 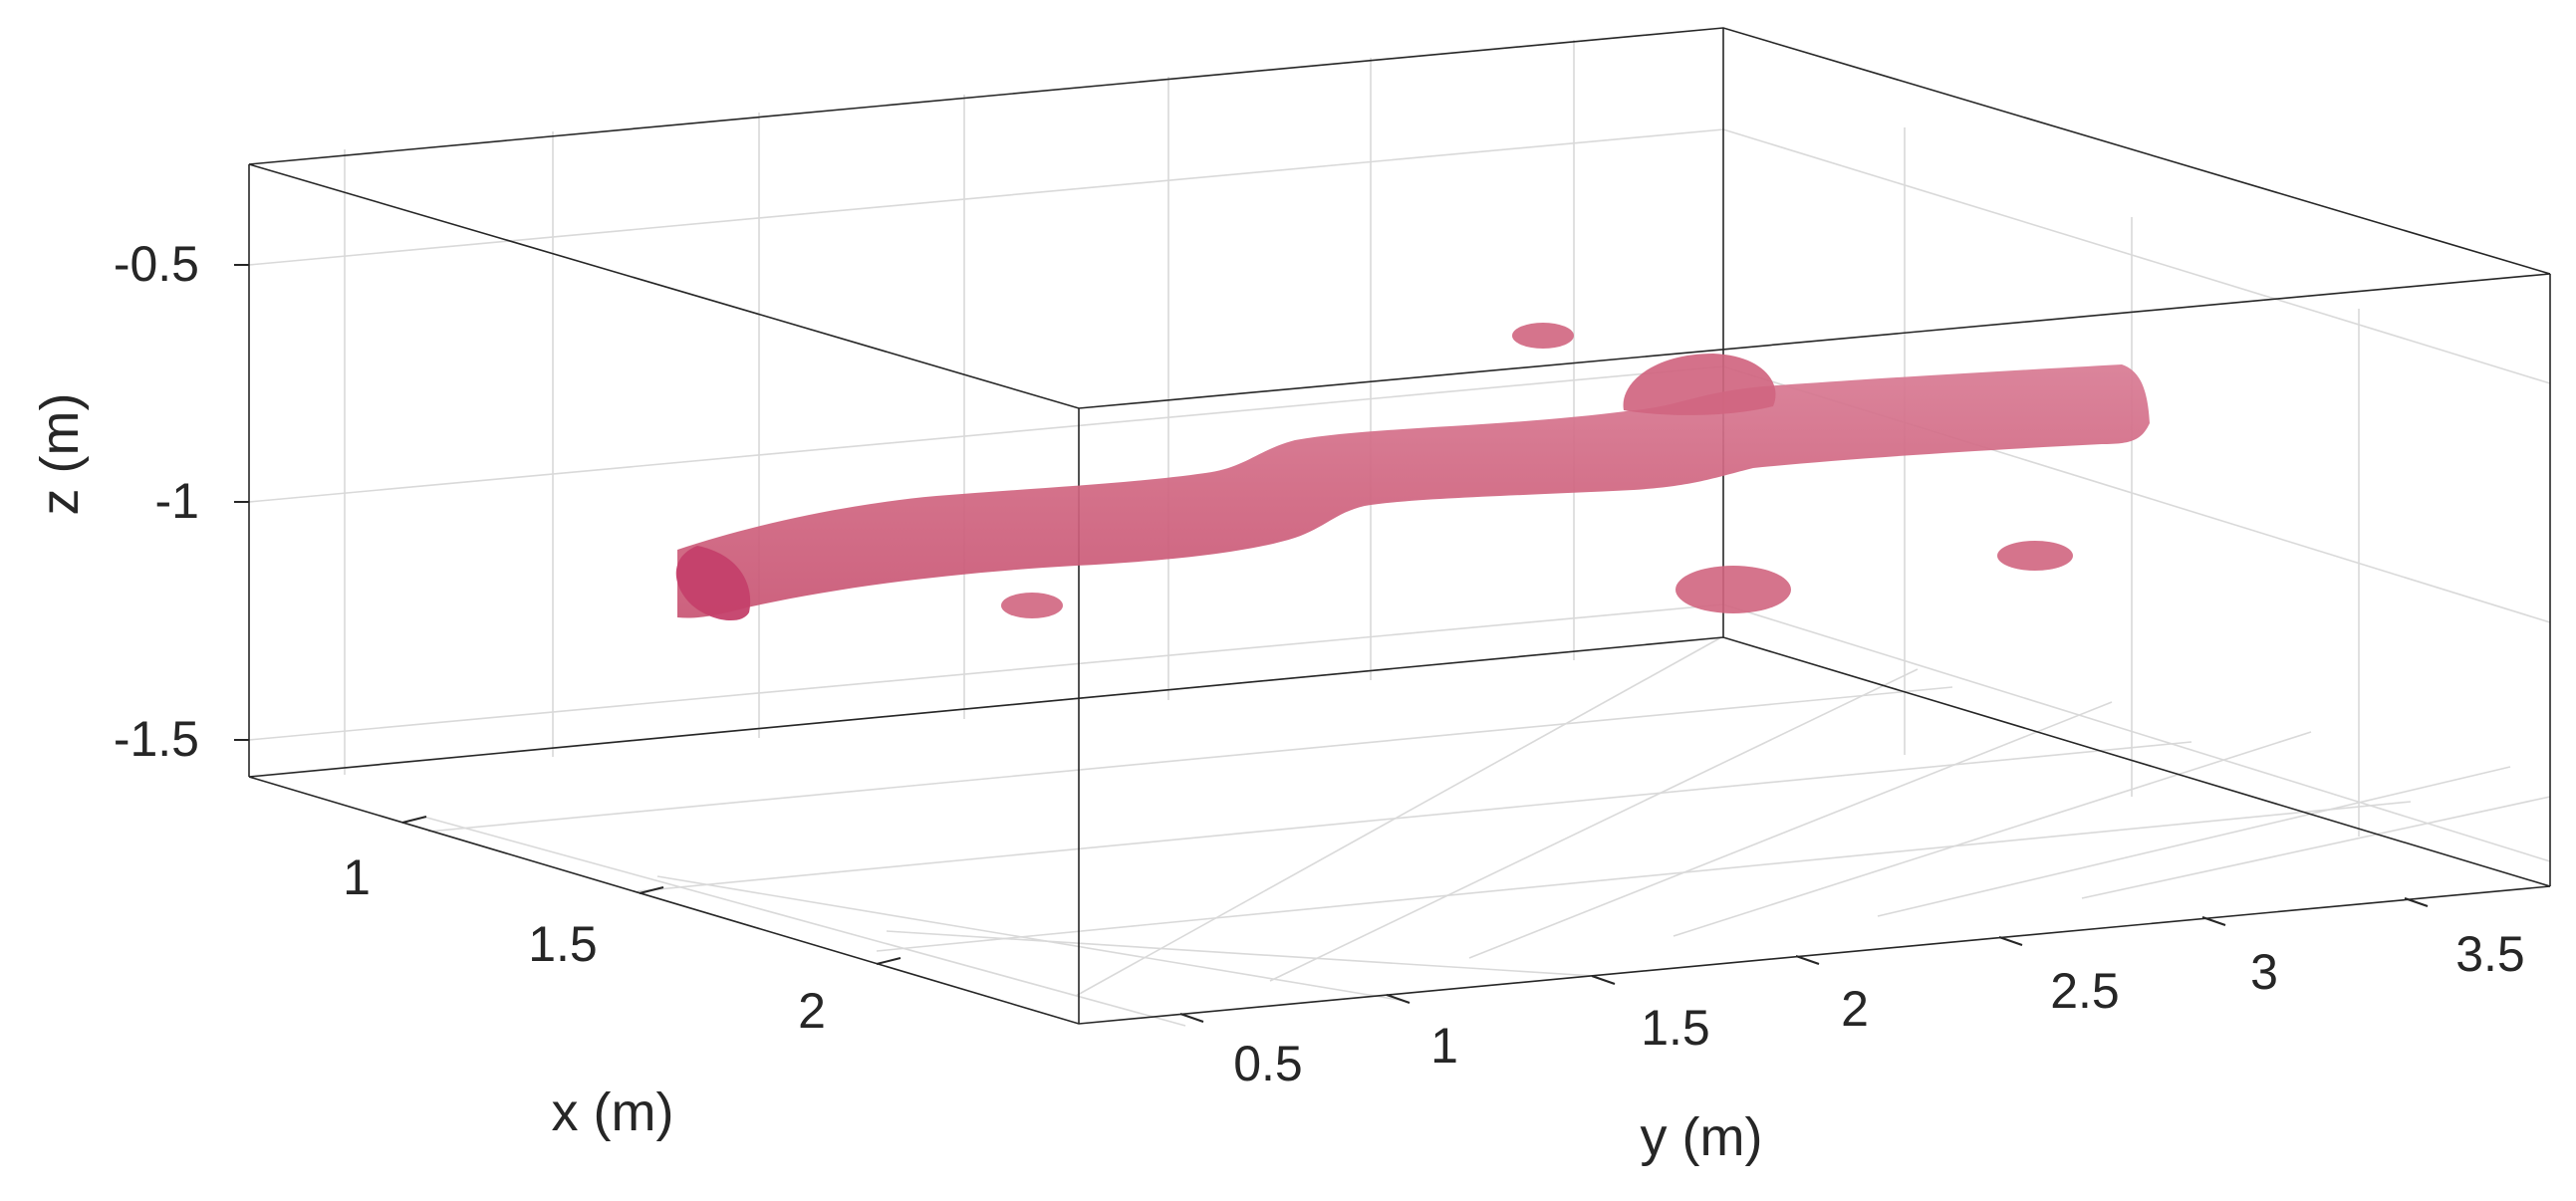 What do you see at coordinates (1444, 1046) in the screenshot?
I see `y-tick-label: 1` at bounding box center [1444, 1046].